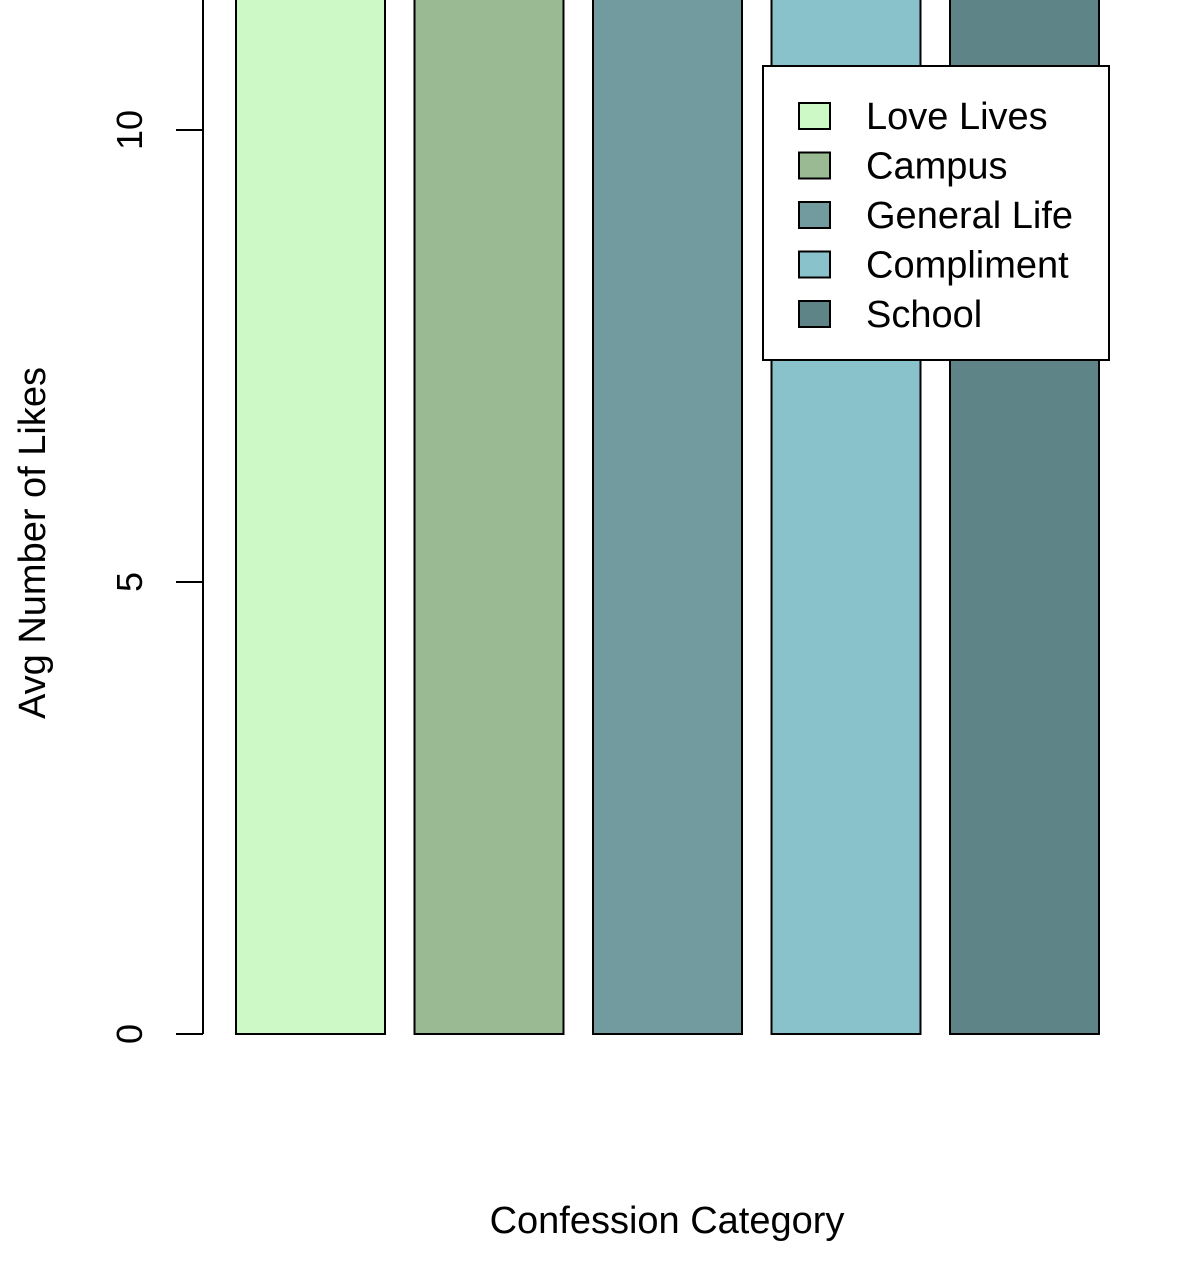 This screenshot has width=1200, height=1285. Describe the element at coordinates (937, 167) in the screenshot. I see `legend-label-campus: Campus` at that location.